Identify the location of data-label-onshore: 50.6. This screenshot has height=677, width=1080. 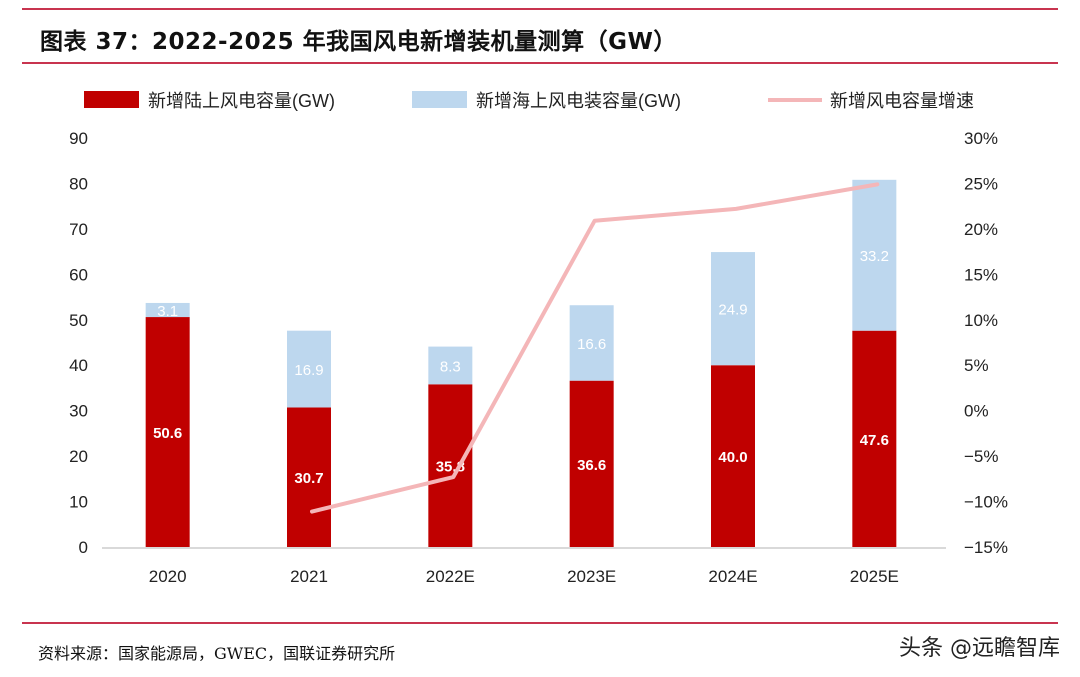
(167, 433).